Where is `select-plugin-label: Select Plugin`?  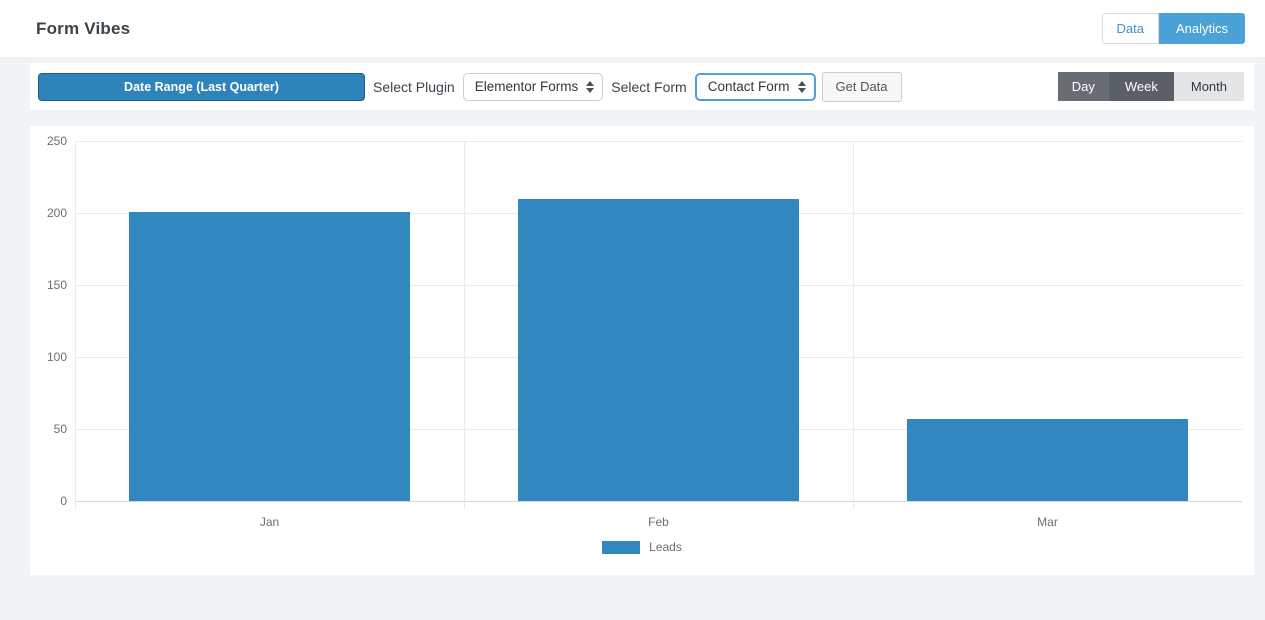
select-plugin-label: Select Plugin is located at coordinates (414, 86).